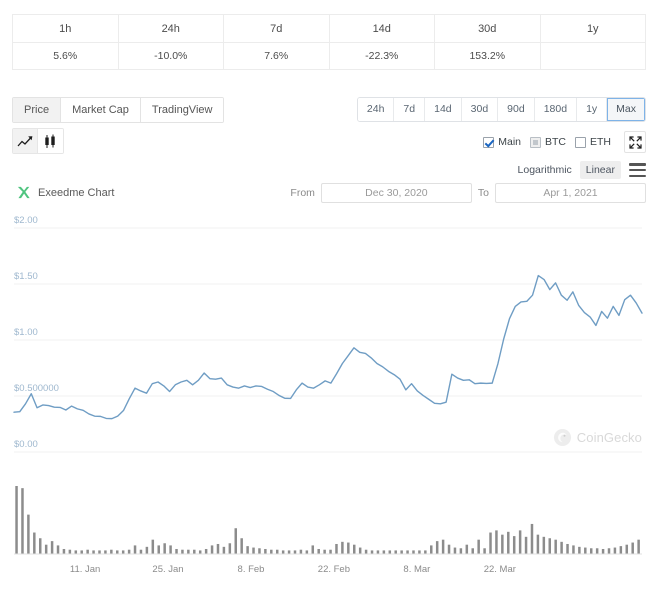 Image resolution: width=658 pixels, height=590 pixels. Describe the element at coordinates (396, 193) in the screenshot. I see `from-date-input` at that location.